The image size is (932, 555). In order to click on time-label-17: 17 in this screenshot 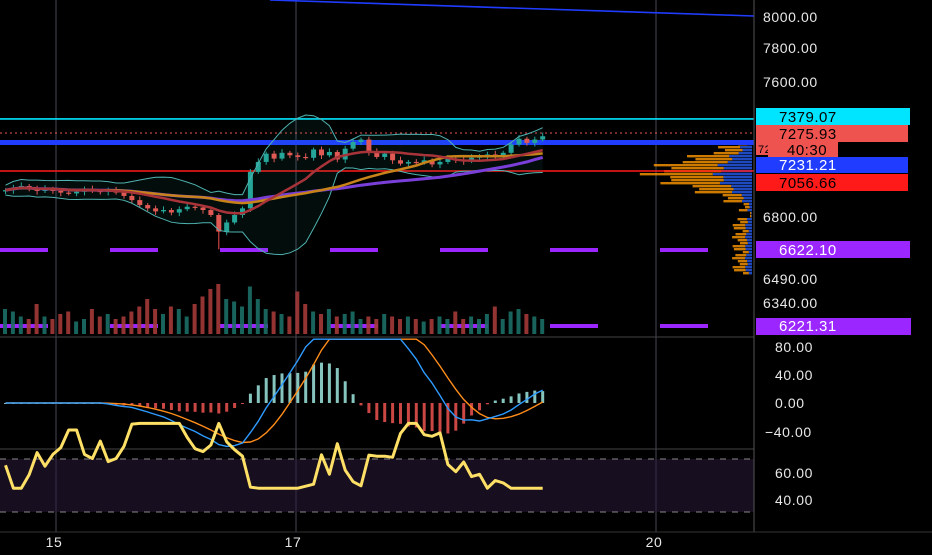, I will do `click(293, 542)`.